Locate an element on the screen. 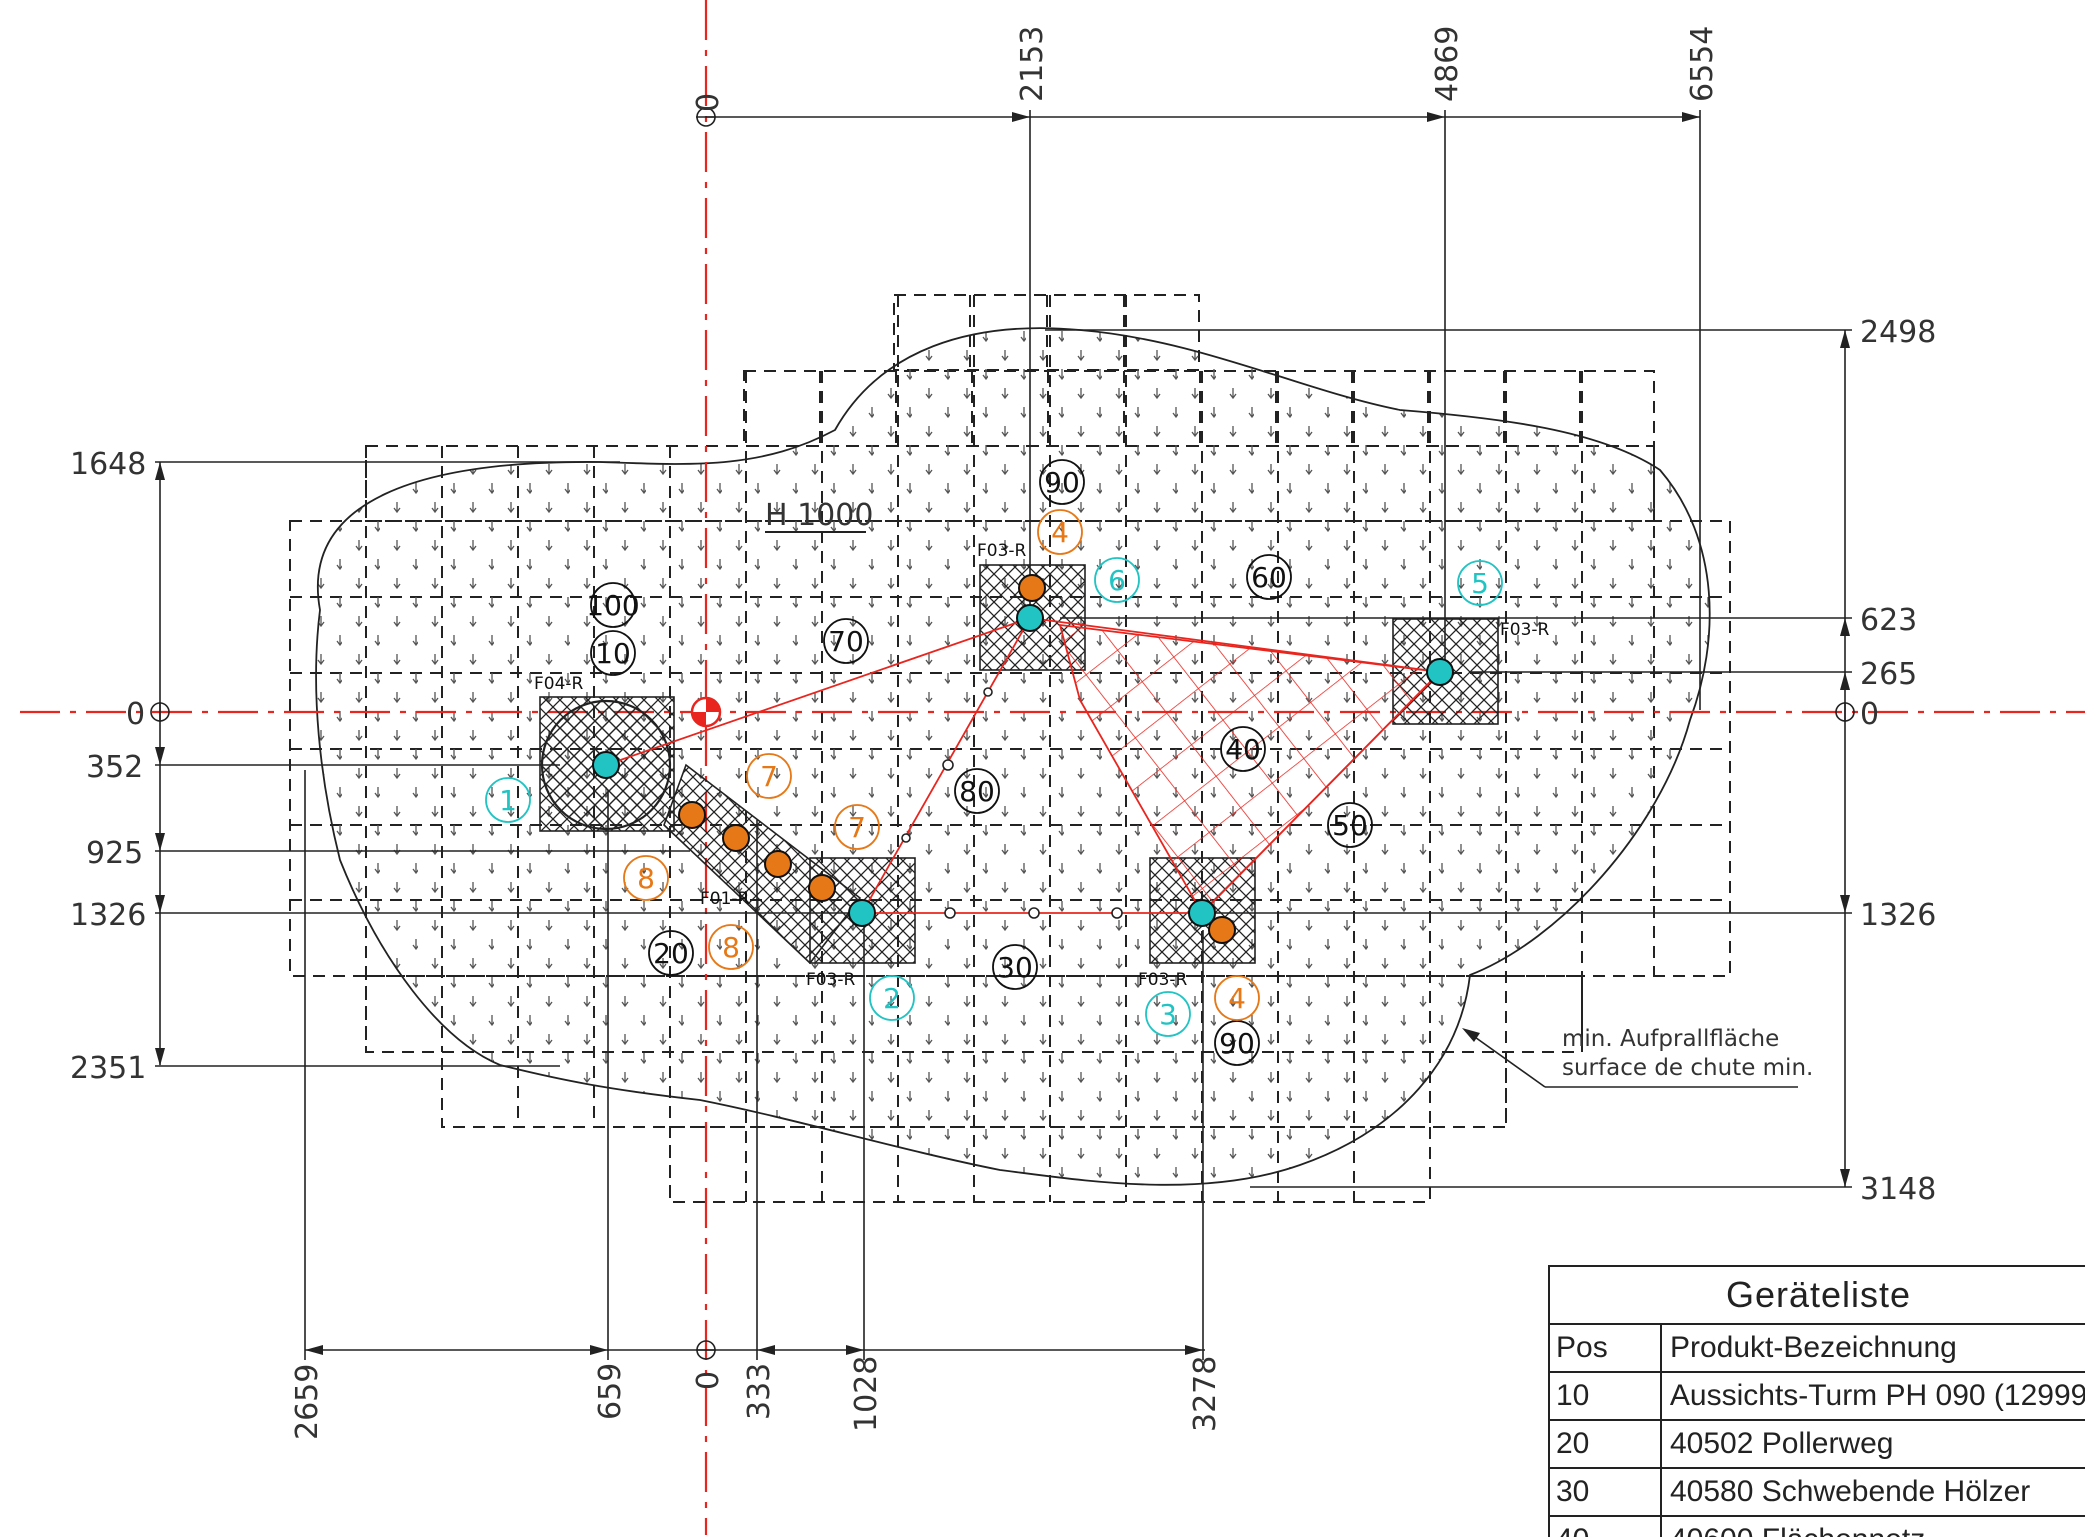 The height and width of the screenshot is (1537, 2085). tag-f01: F01-R is located at coordinates (725, 899).